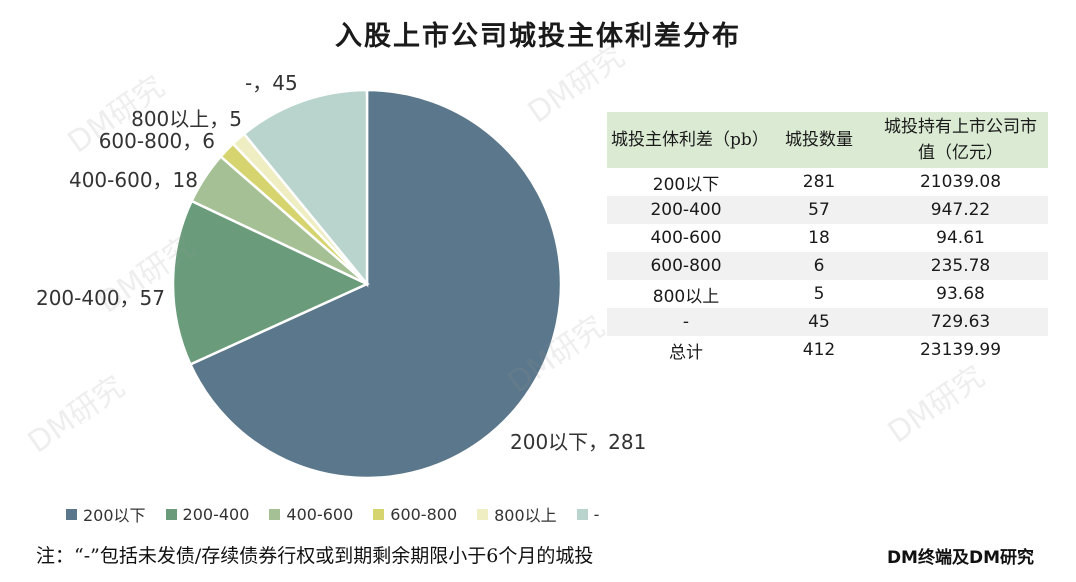 The image size is (1076, 582). I want to click on legend-label: 800以上, so click(525, 515).